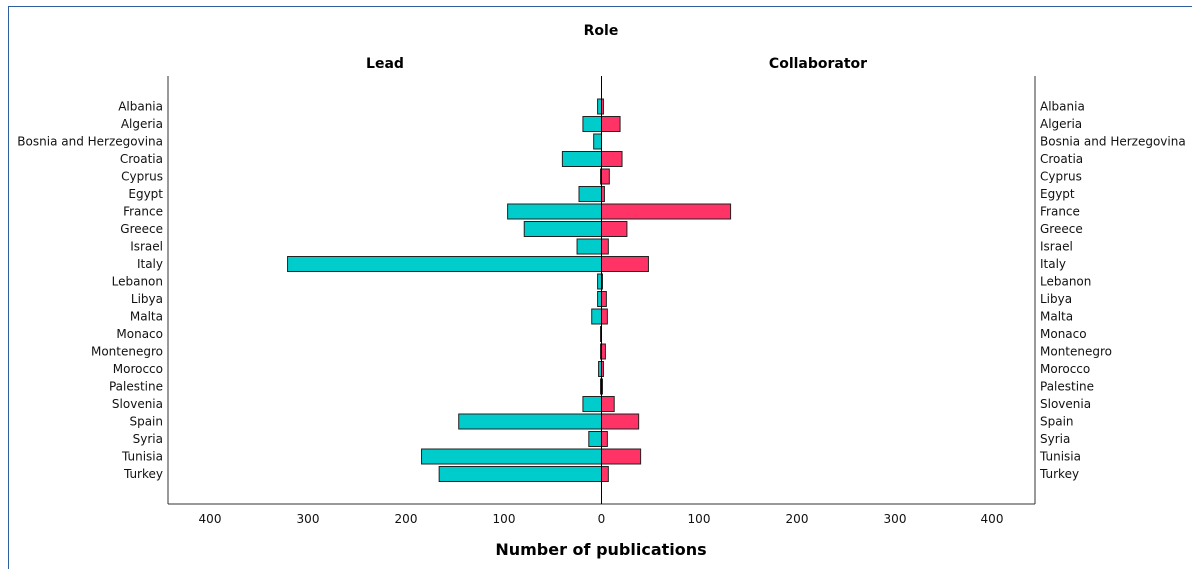 The width and height of the screenshot is (1192, 569). What do you see at coordinates (1065, 404) in the screenshot?
I see `category-label-right: Slovenia` at bounding box center [1065, 404].